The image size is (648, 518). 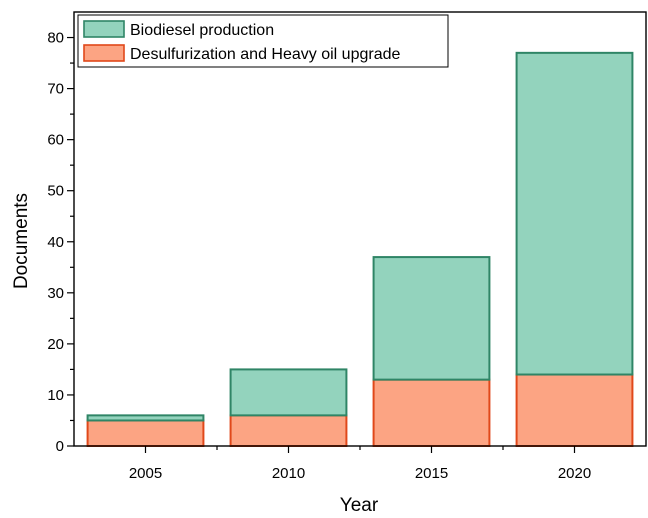 What do you see at coordinates (55, 38) in the screenshot?
I see `y-tick-label-80: 80` at bounding box center [55, 38].